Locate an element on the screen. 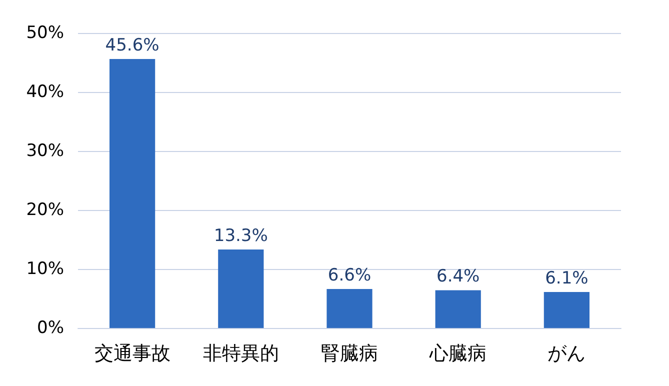 This screenshot has width=669, height=386. x-tick-label: 心臓病 is located at coordinates (457, 353).